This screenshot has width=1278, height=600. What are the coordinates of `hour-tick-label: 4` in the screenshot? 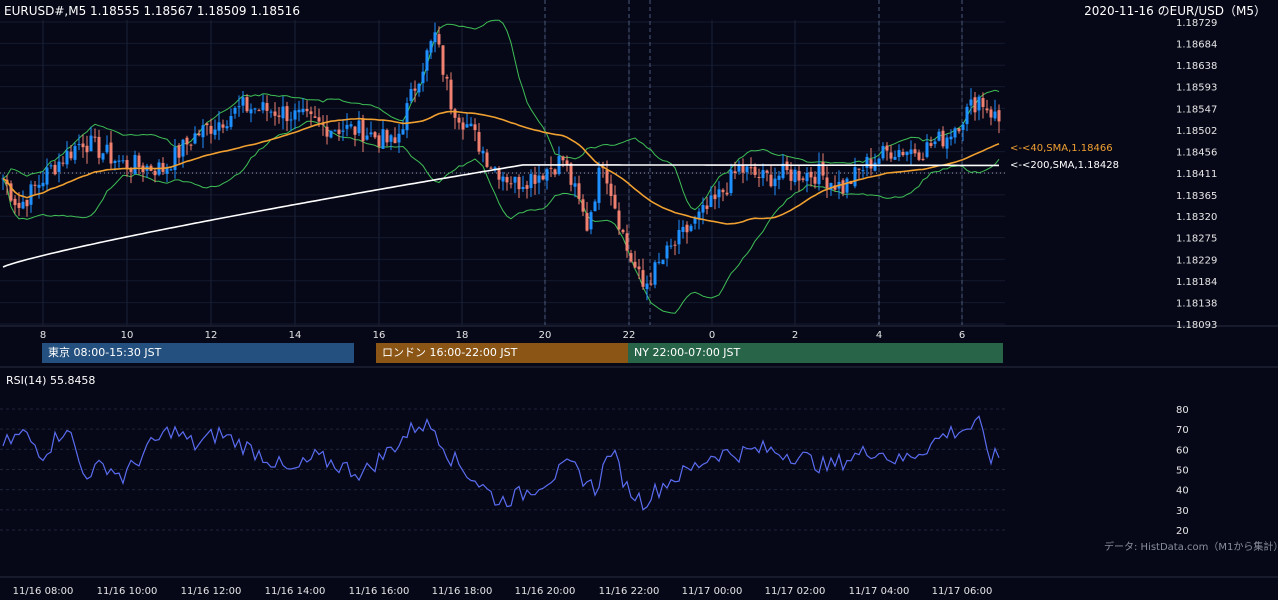 It's located at (879, 335).